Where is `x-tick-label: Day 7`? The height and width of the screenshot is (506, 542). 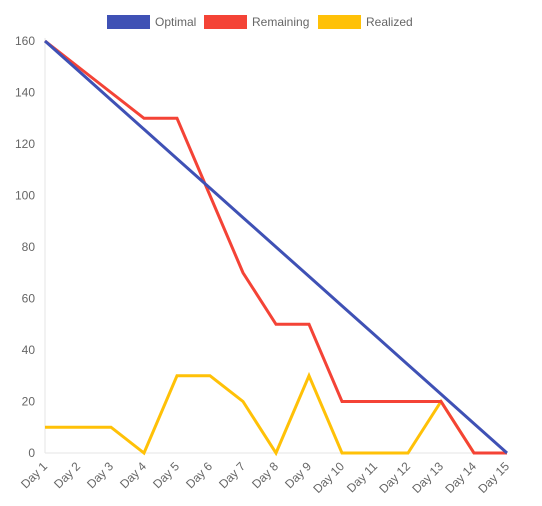 x-tick-label: Day 7 is located at coordinates (232, 475).